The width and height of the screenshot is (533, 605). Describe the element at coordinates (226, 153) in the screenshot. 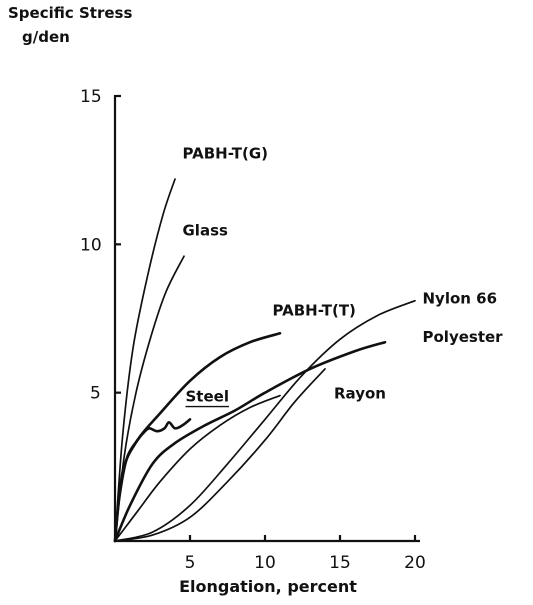

I see `curve-label-pabh-t-g: PABH-T(G)` at that location.